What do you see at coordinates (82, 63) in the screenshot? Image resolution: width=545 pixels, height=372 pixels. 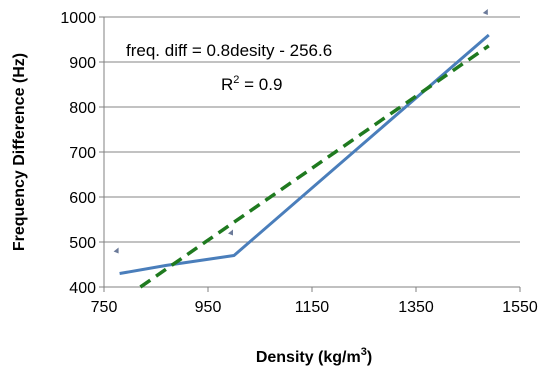 I see `y-tick-label: 900` at bounding box center [82, 63].